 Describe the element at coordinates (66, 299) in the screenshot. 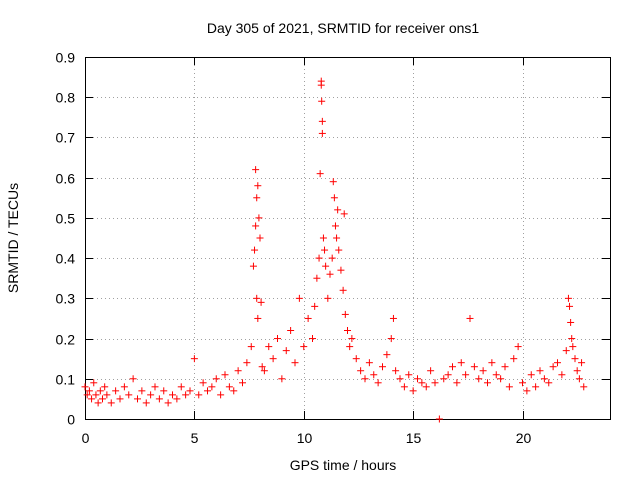

I see `y-tick-label: 0.3` at that location.